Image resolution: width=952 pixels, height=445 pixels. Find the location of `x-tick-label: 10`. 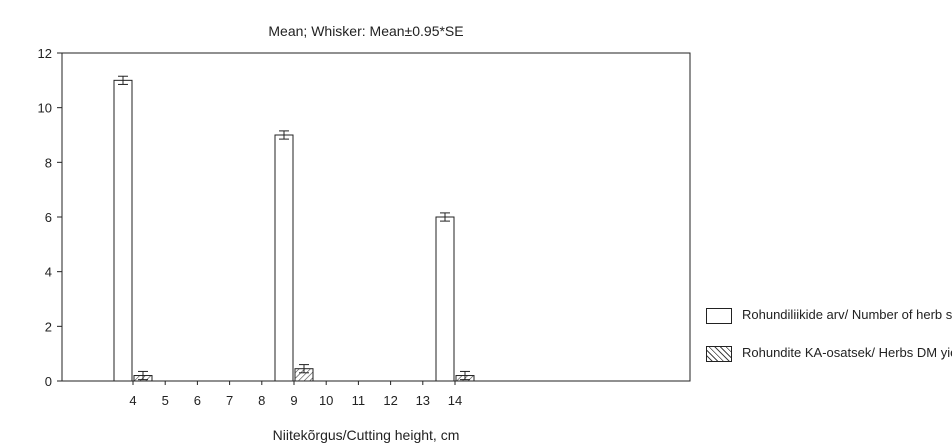

x-tick-label: 10 is located at coordinates (326, 400).